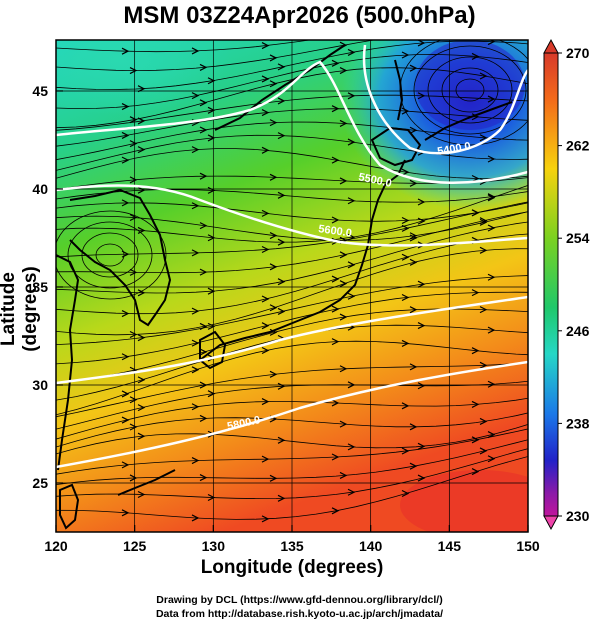 This screenshot has height=625, width=599. Describe the element at coordinates (450, 546) in the screenshot. I see `x-tick-label: 145` at that location.